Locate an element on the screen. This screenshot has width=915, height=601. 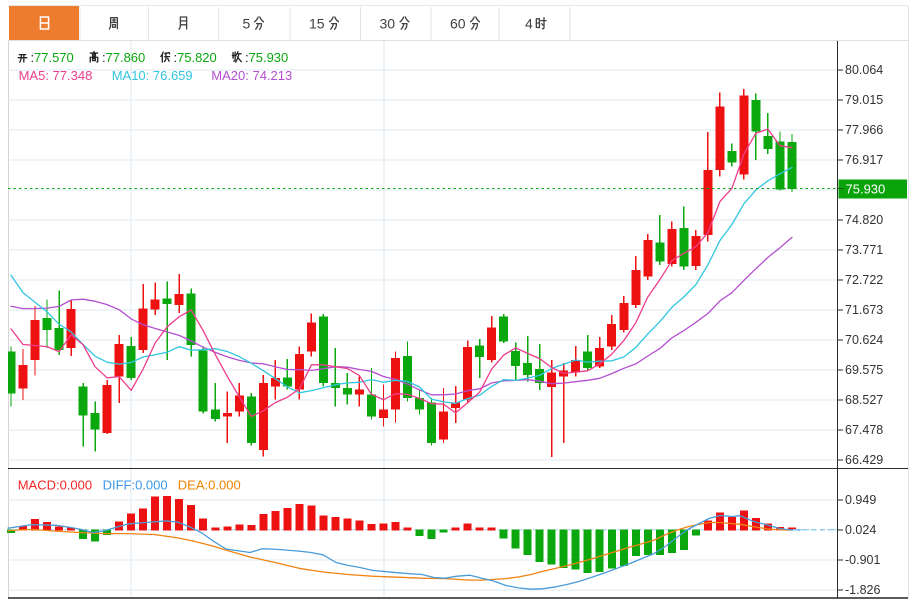
svg-text: 76.917 is located at coordinates (864, 160).